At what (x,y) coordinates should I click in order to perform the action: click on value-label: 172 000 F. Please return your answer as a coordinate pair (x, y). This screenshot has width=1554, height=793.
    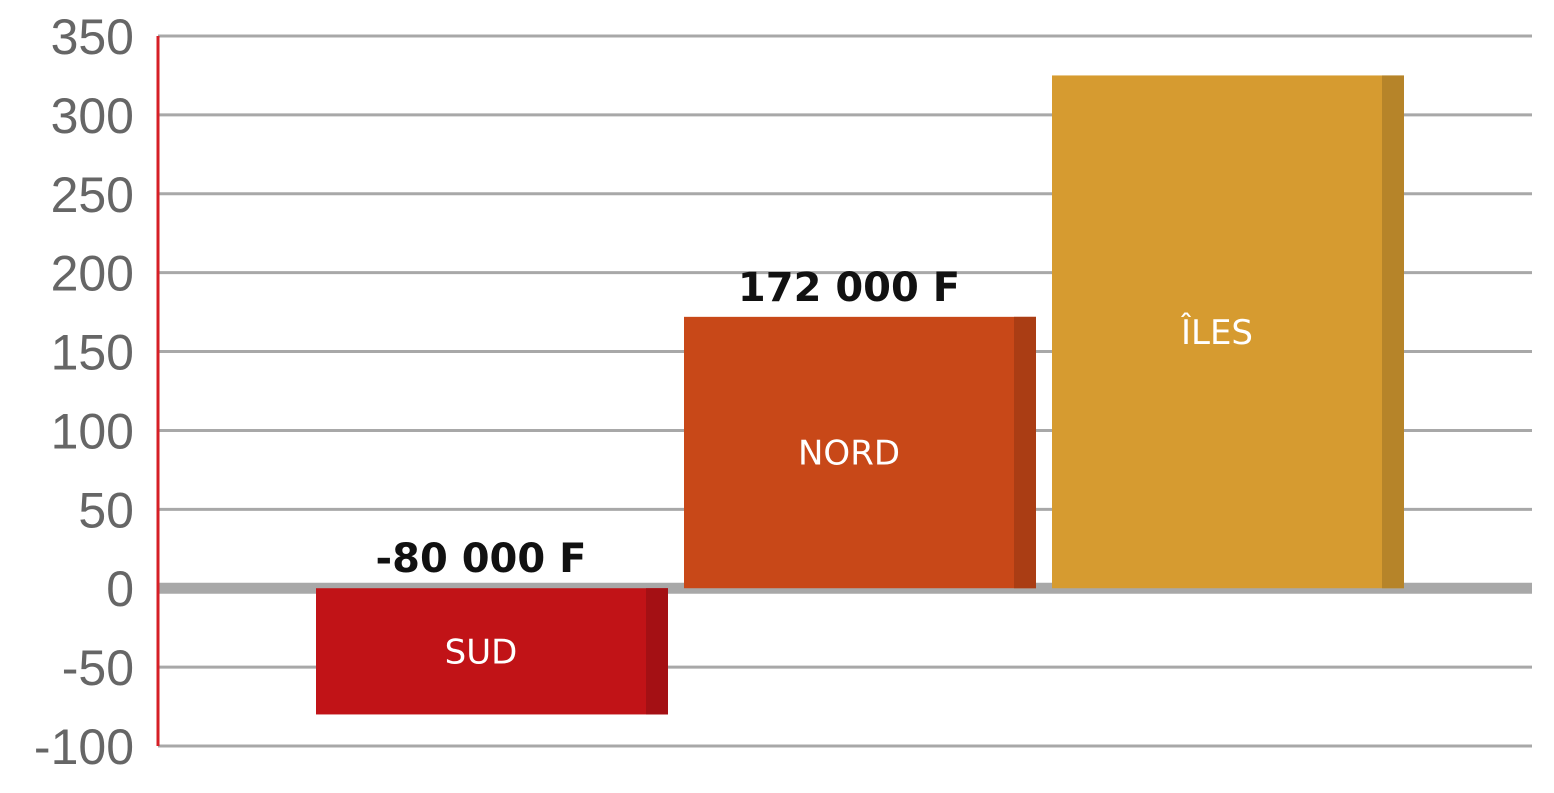
    Looking at the image, I should click on (849, 288).